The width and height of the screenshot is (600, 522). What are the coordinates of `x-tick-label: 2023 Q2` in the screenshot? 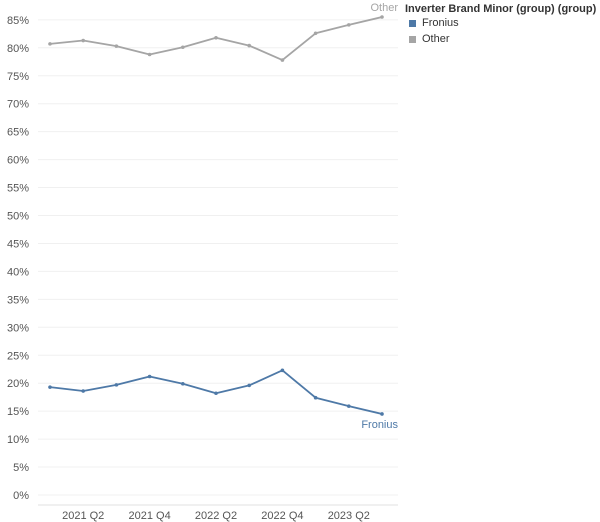 It's located at (349, 516).